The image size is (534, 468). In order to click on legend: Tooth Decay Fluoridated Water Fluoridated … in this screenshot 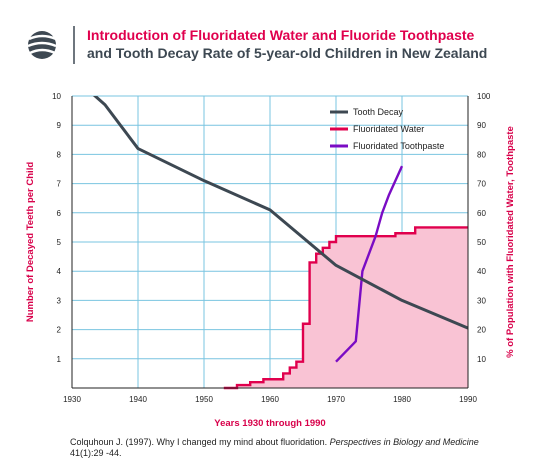, I will do `click(387, 129)`.